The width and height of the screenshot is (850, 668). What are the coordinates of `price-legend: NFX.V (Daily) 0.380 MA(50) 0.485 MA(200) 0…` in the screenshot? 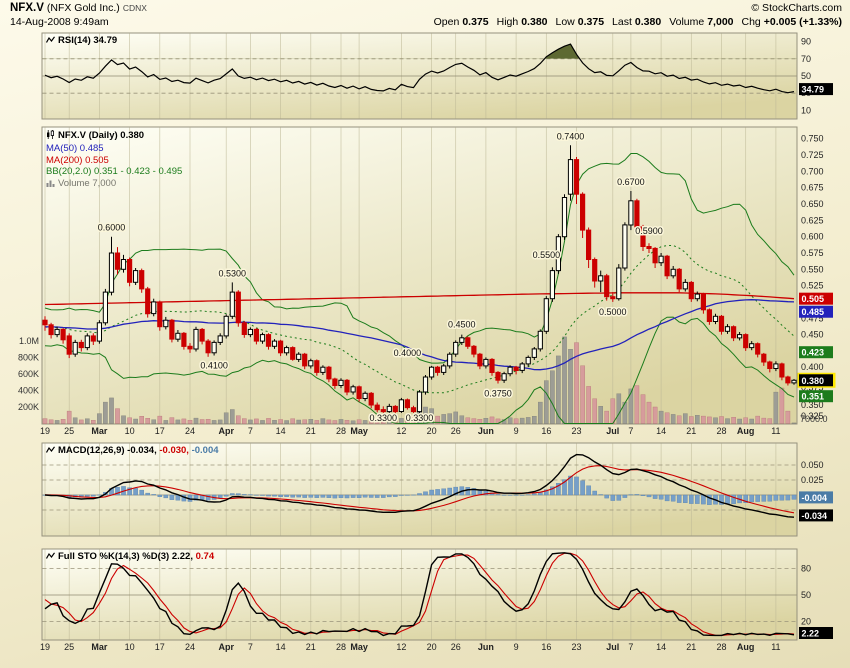 It's located at (114, 160).